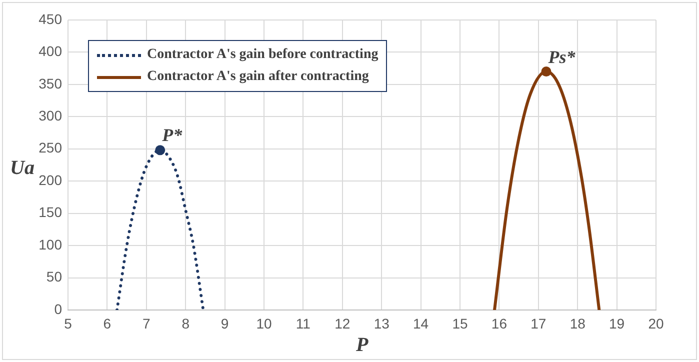 The height and width of the screenshot is (362, 699). What do you see at coordinates (303, 323) in the screenshot?
I see `x-tick-label: 11` at bounding box center [303, 323].